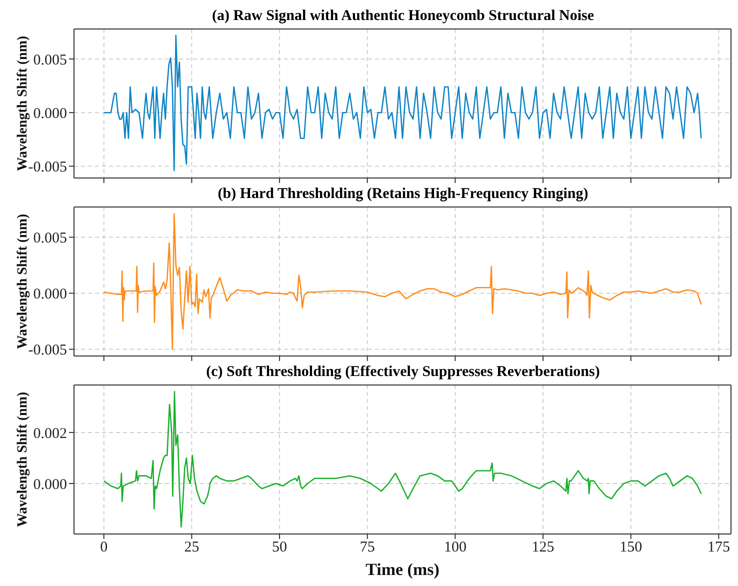 The image size is (738, 586). What do you see at coordinates (718, 548) in the screenshot?
I see `x-tick-label: 175` at bounding box center [718, 548].